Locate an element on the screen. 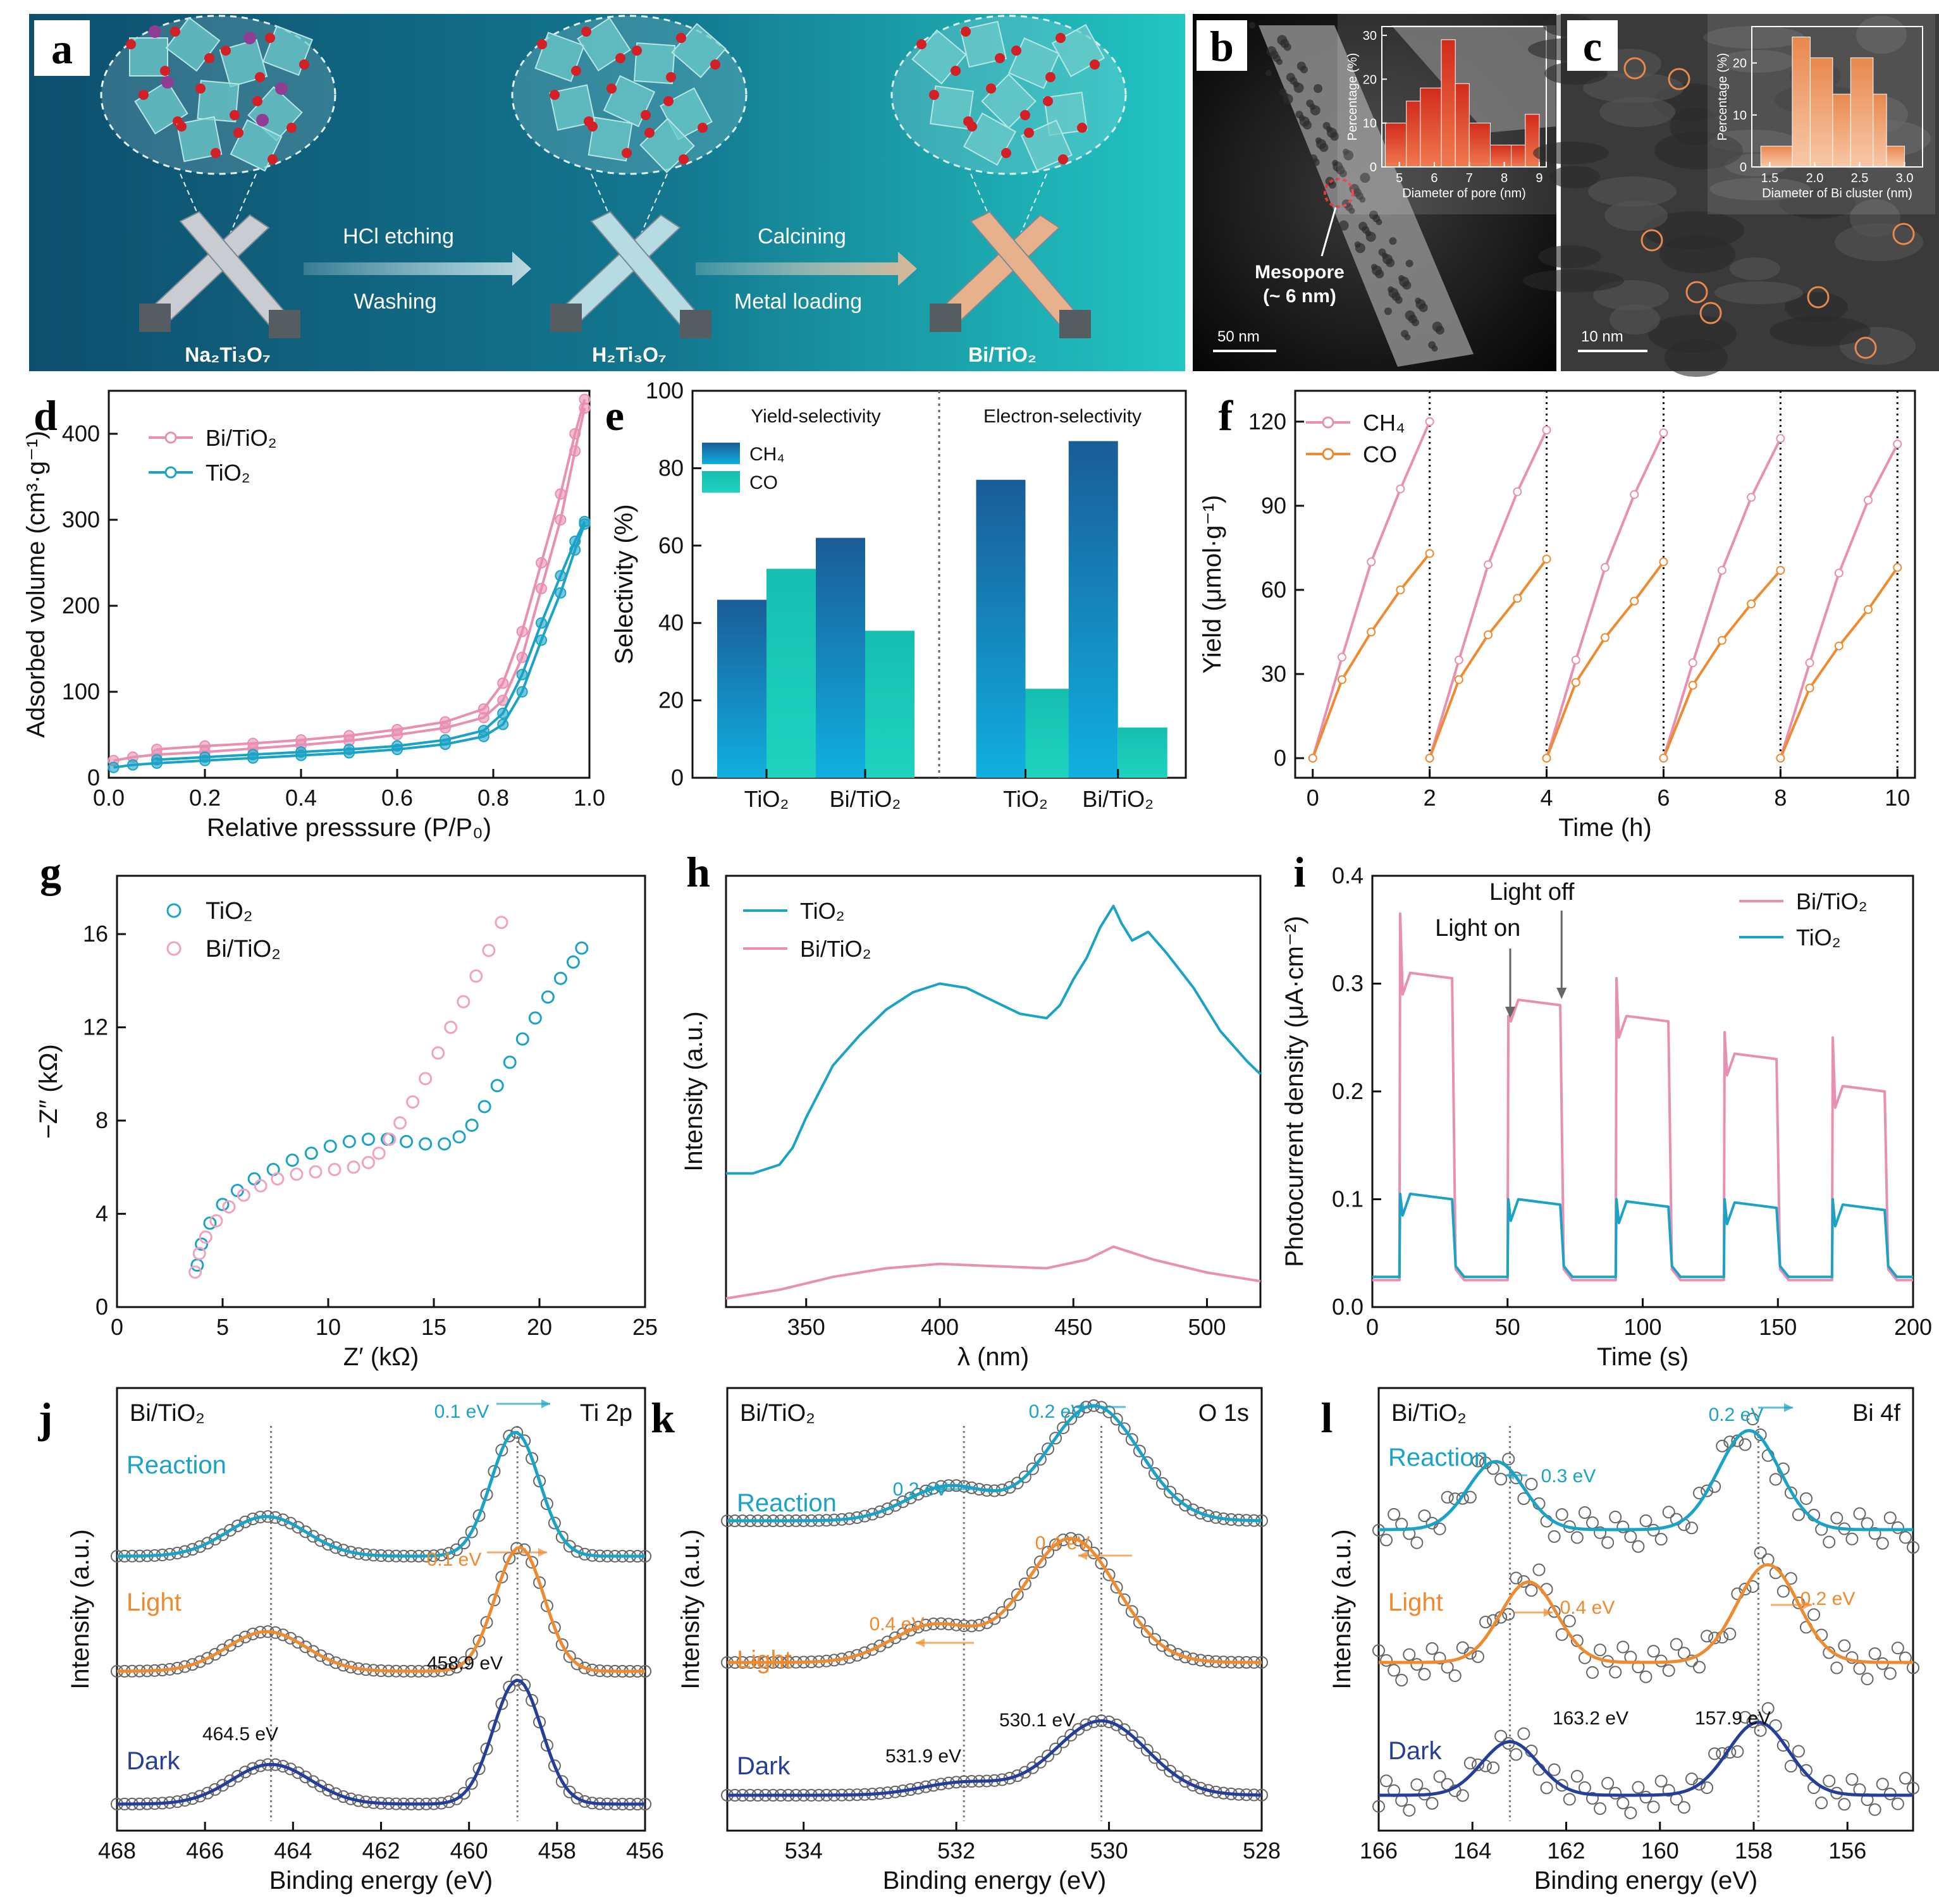  oxygen-atom is located at coordinates (1048, 101).